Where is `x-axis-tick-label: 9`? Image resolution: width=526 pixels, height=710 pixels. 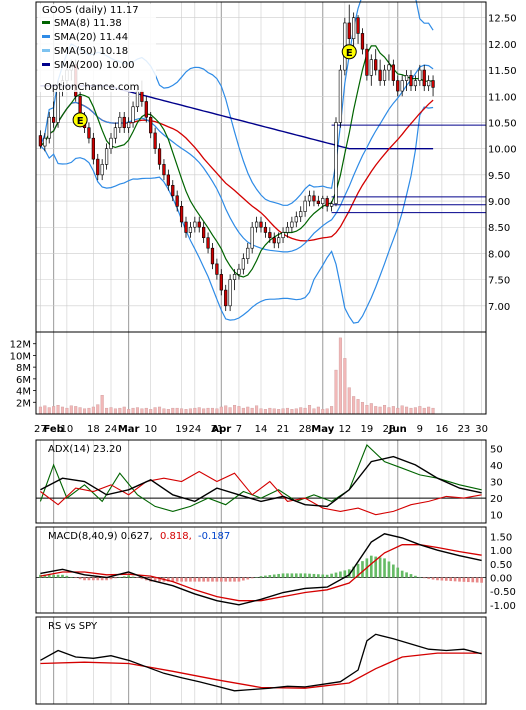 x-axis-tick-label: 9 is located at coordinates (420, 429).